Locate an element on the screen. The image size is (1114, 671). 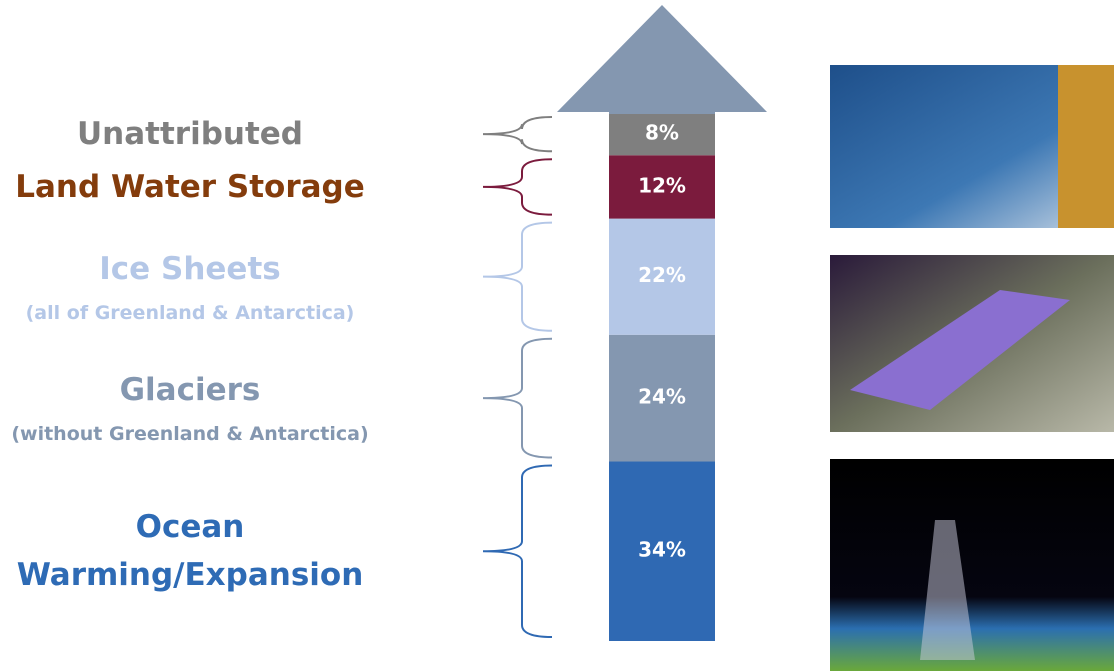
category-label: Land Water Storage is located at coordinates (190, 186).